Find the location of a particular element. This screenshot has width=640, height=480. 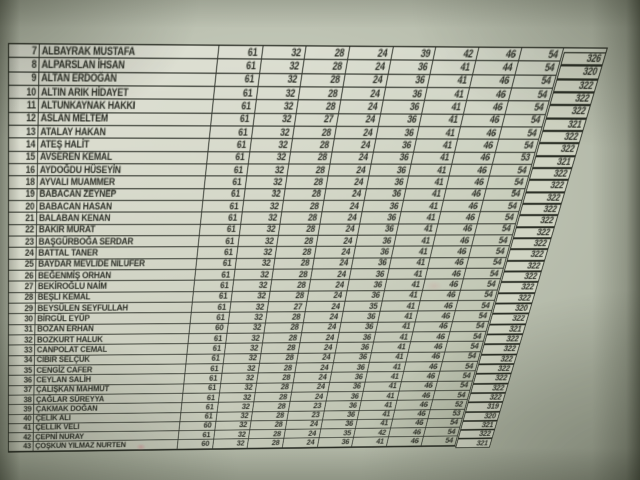

row-number-cell: 7 is located at coordinates (24, 51).